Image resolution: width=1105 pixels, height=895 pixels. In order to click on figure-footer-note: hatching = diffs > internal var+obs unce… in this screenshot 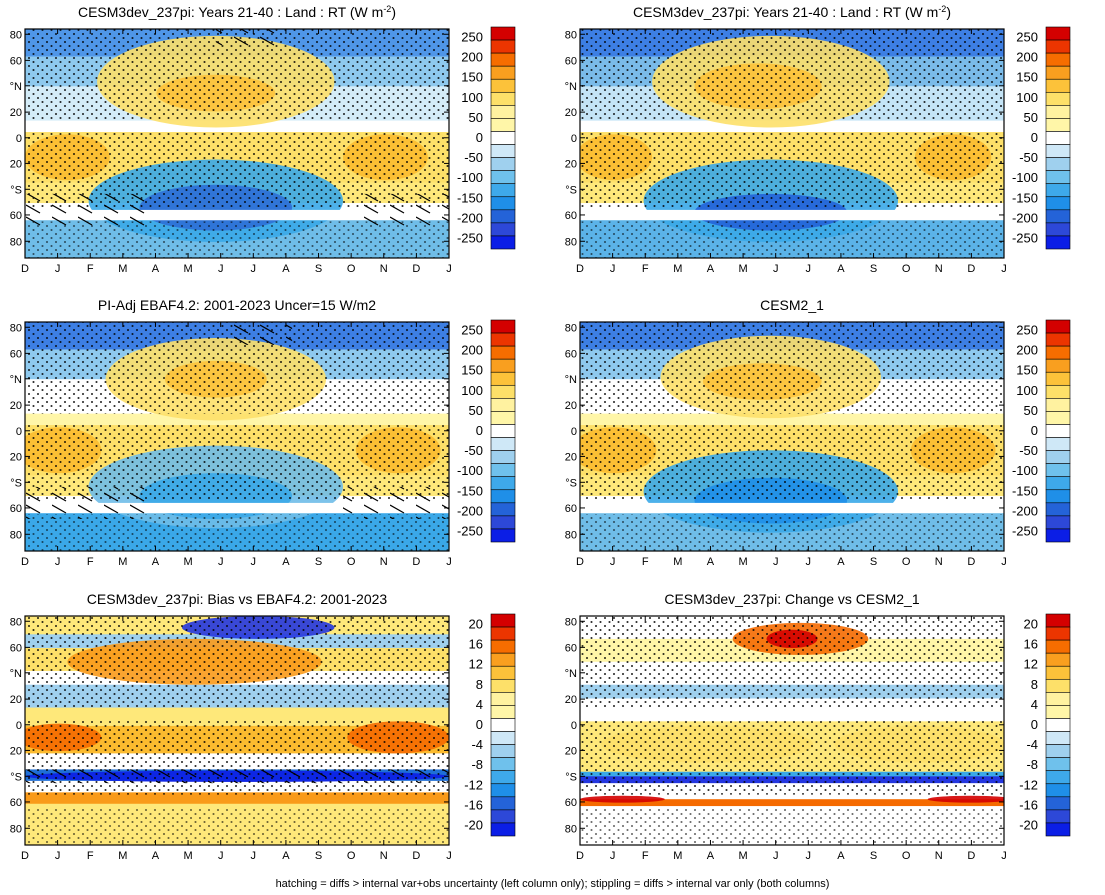, I will do `click(552, 884)`.